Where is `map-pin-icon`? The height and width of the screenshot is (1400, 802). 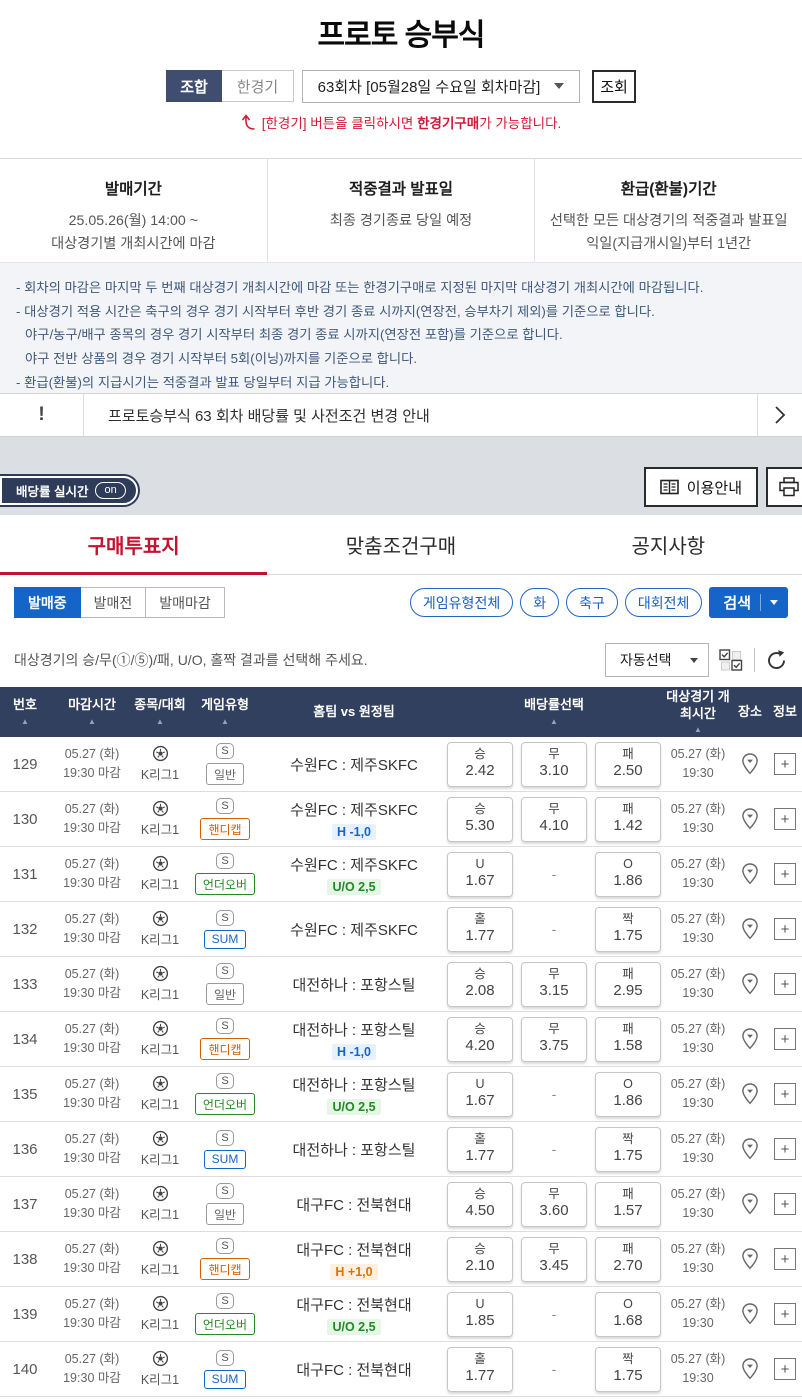
map-pin-icon is located at coordinates (750, 1204).